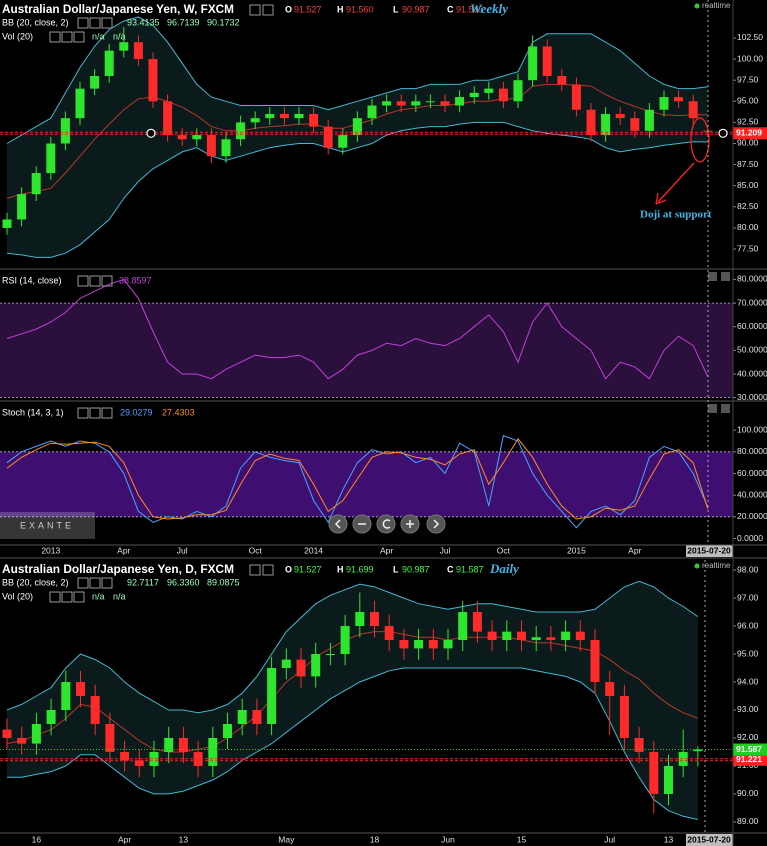  What do you see at coordinates (748, 709) in the screenshot?
I see `y-tick-label: 93.00` at bounding box center [748, 709].